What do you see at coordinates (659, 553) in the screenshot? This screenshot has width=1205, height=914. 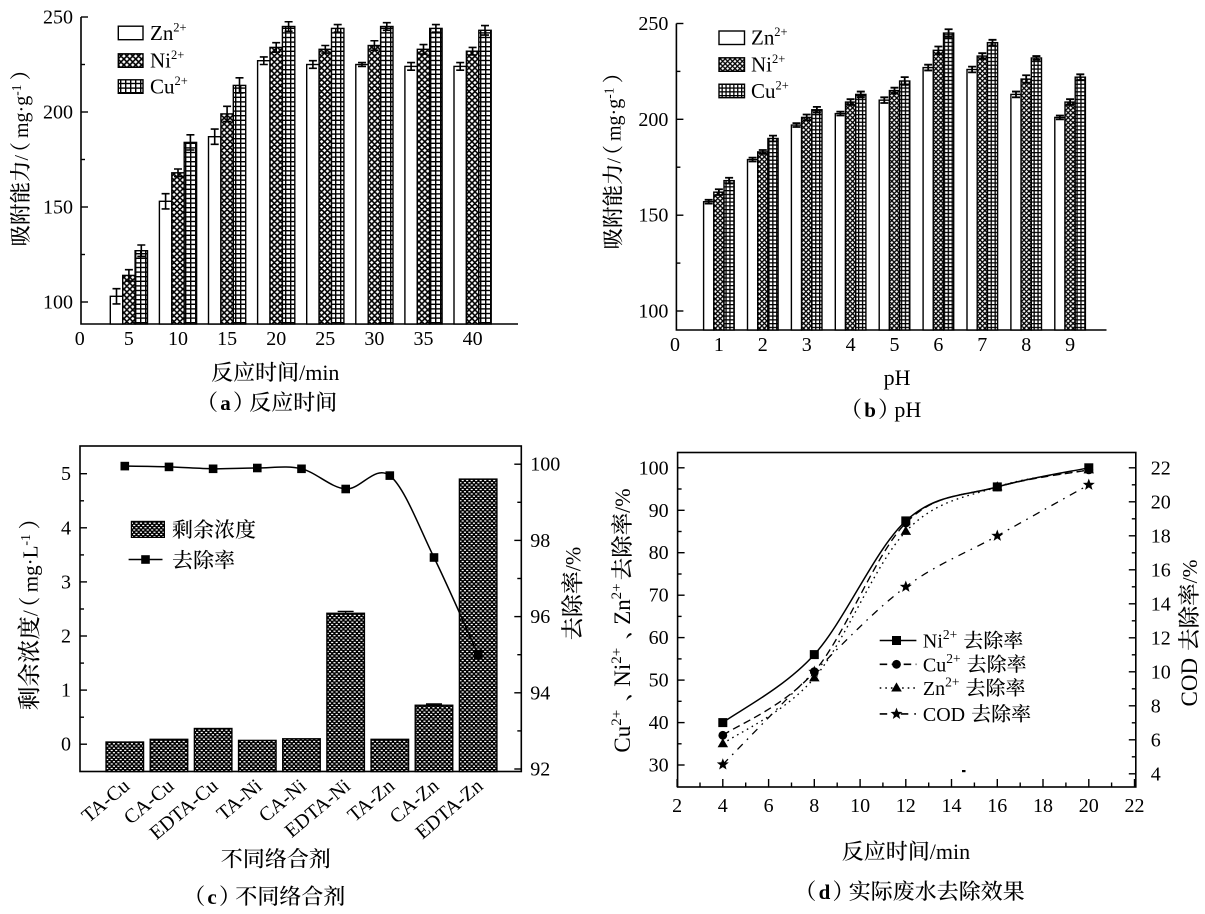 I see `svg-text: 80` at bounding box center [659, 553].